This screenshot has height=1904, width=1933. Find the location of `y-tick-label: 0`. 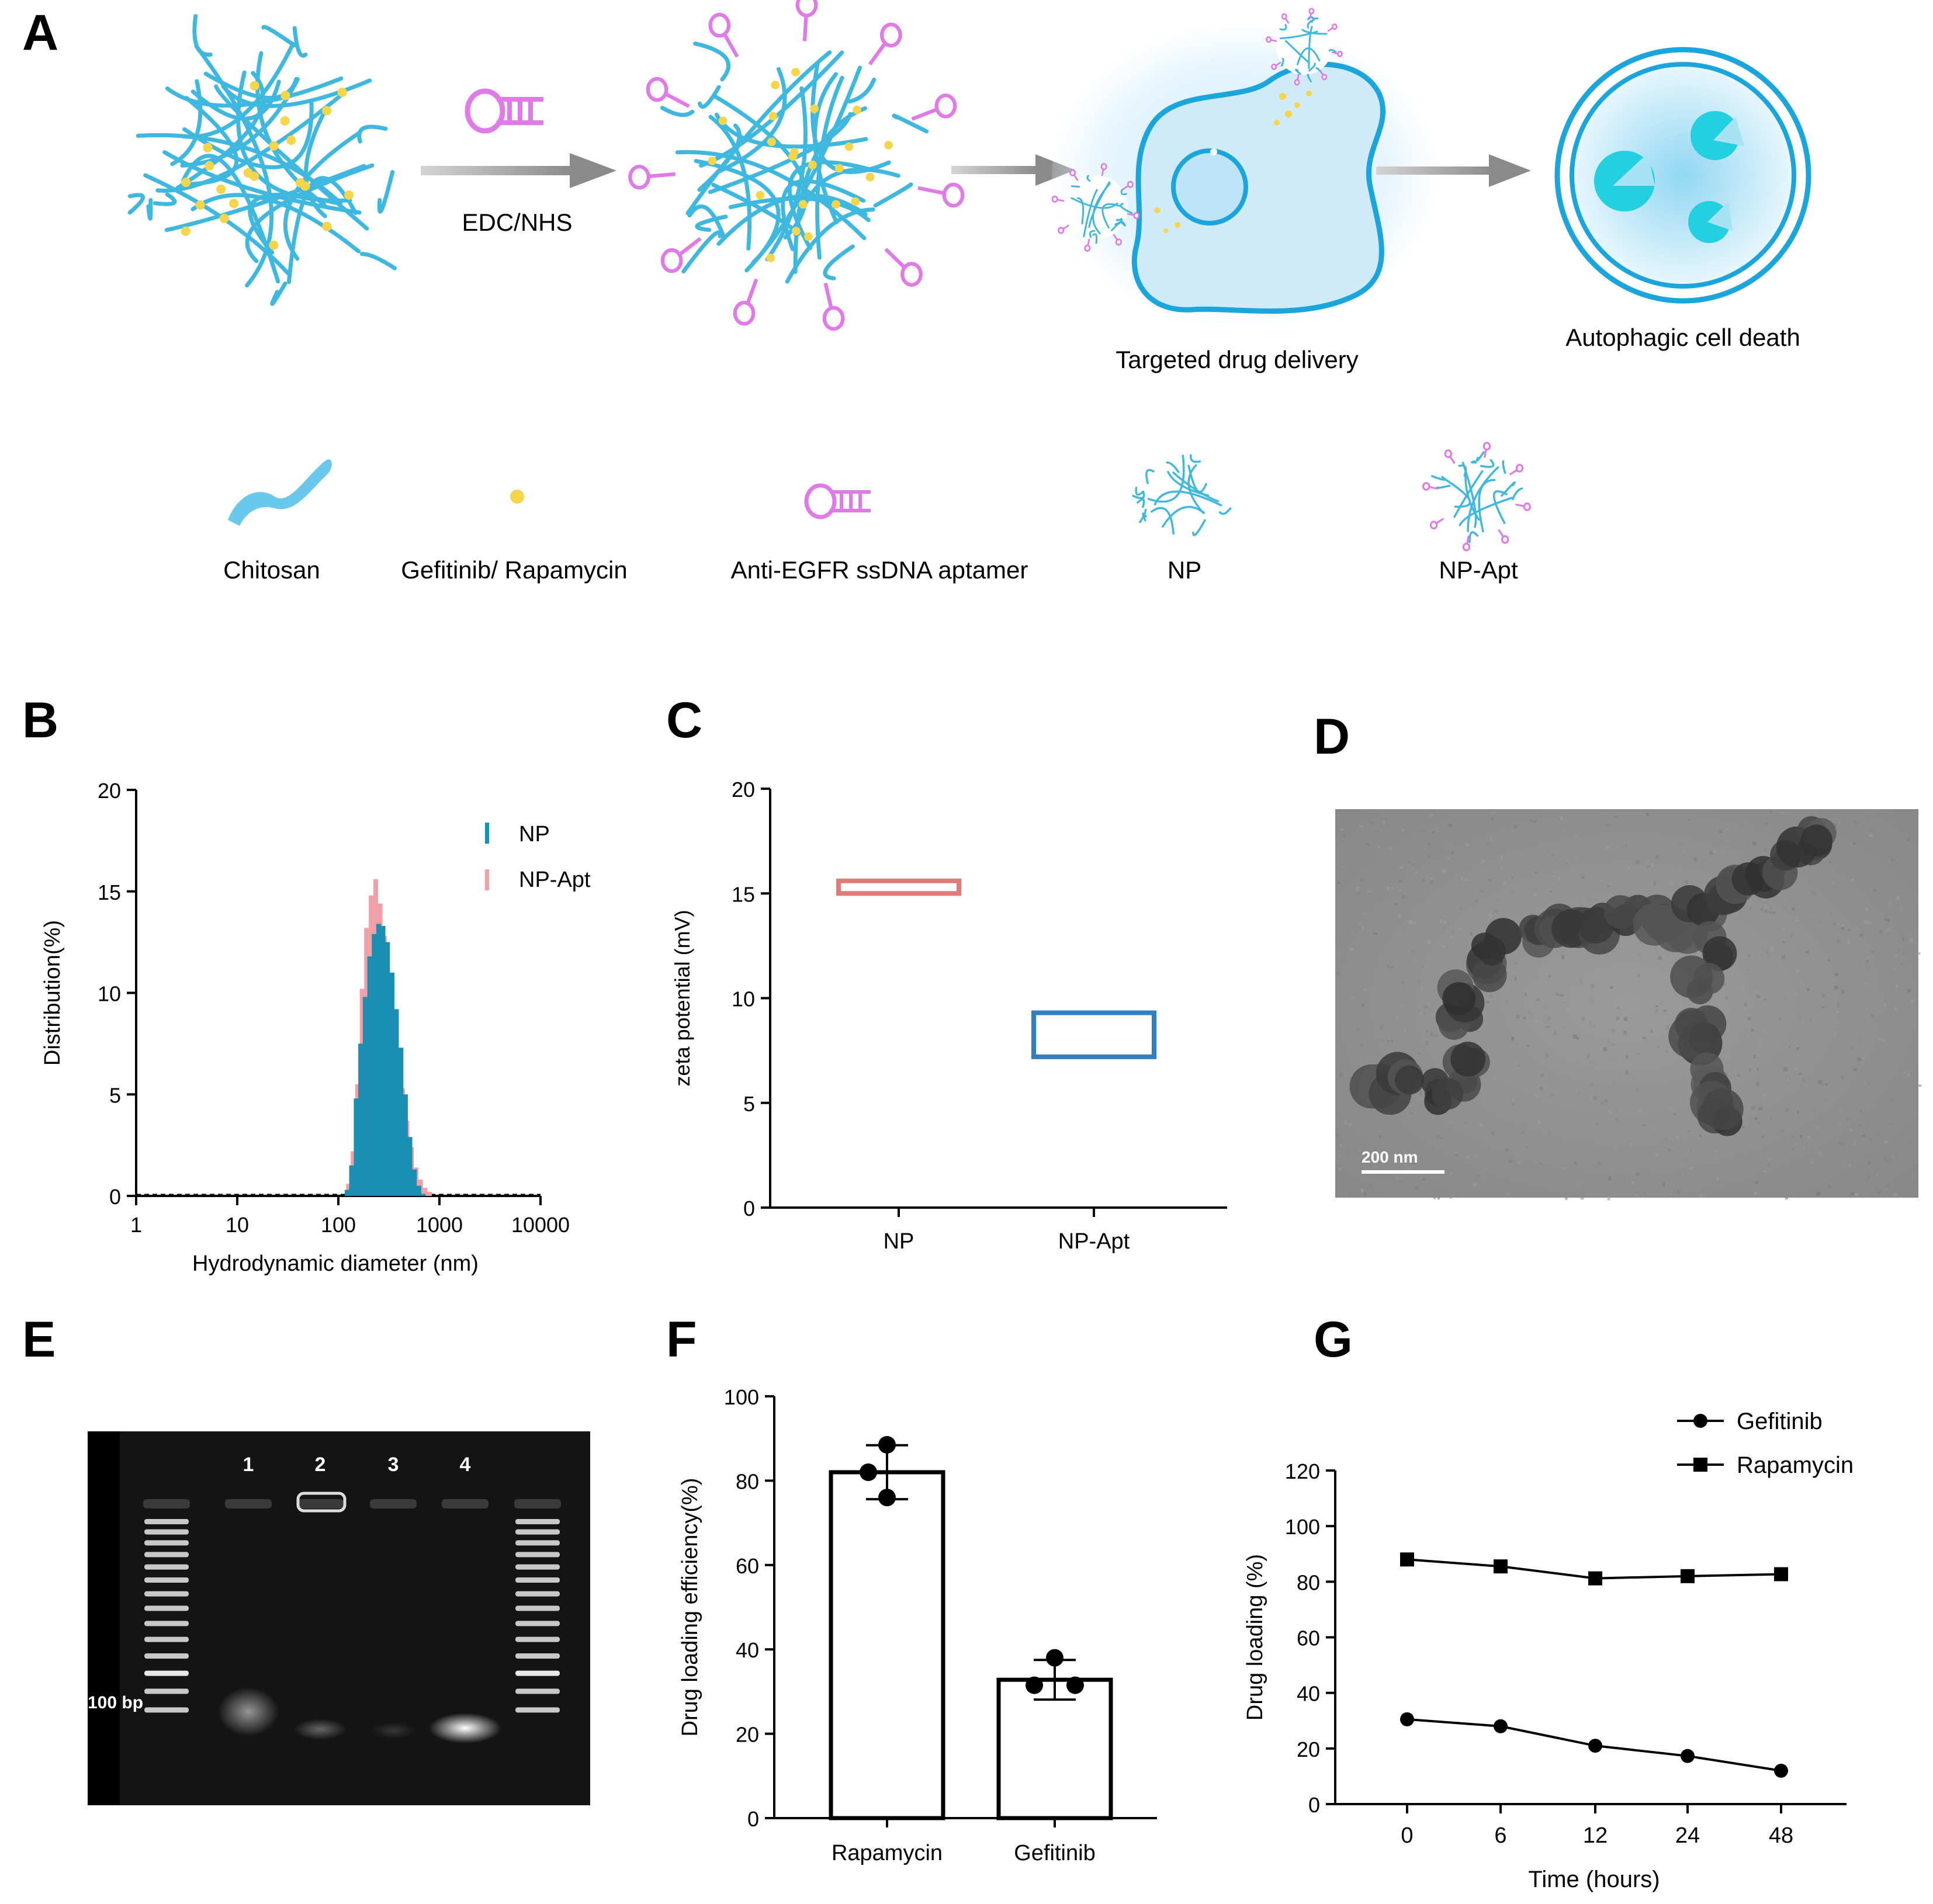

y-tick-label: 0 is located at coordinates (753, 1819).